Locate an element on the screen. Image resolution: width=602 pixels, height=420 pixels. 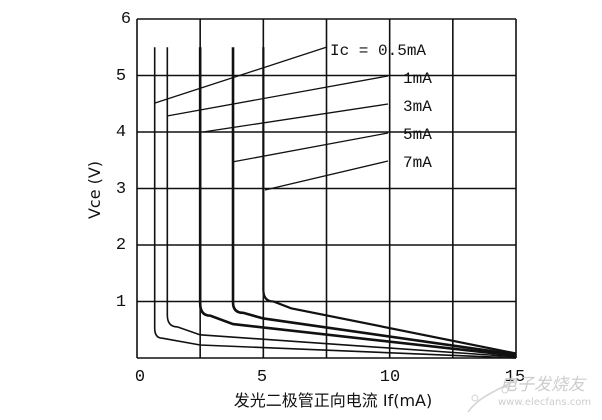
y-tick: 6 is located at coordinates (126, 19).